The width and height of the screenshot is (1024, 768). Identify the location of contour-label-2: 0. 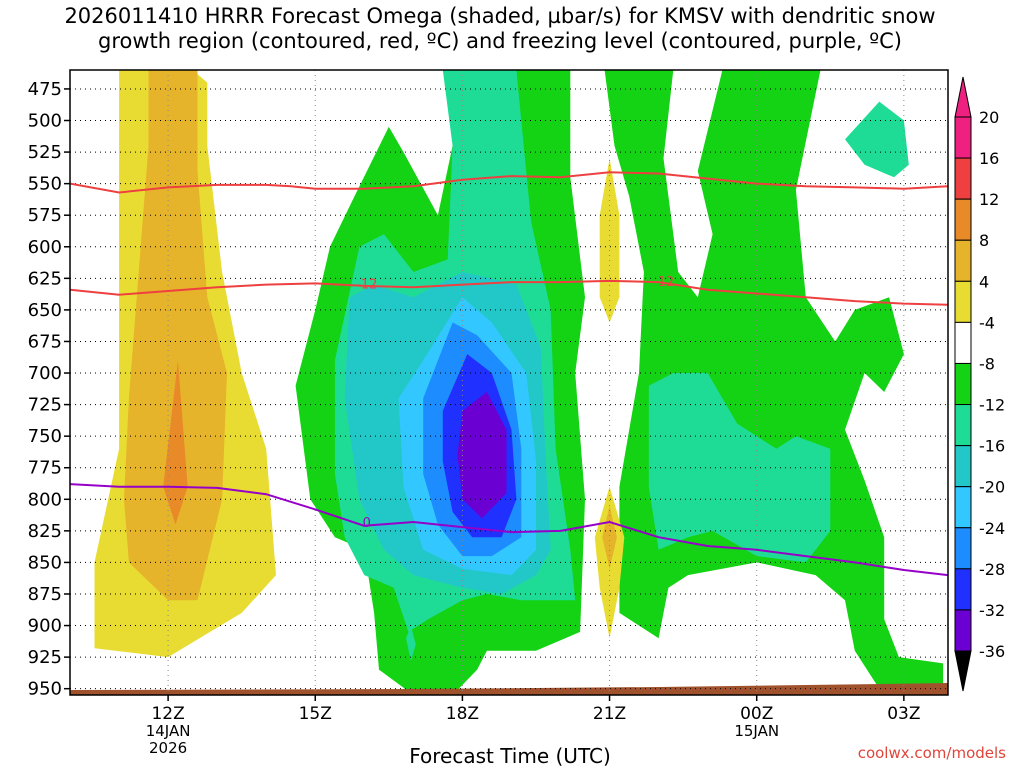
(367, 523).